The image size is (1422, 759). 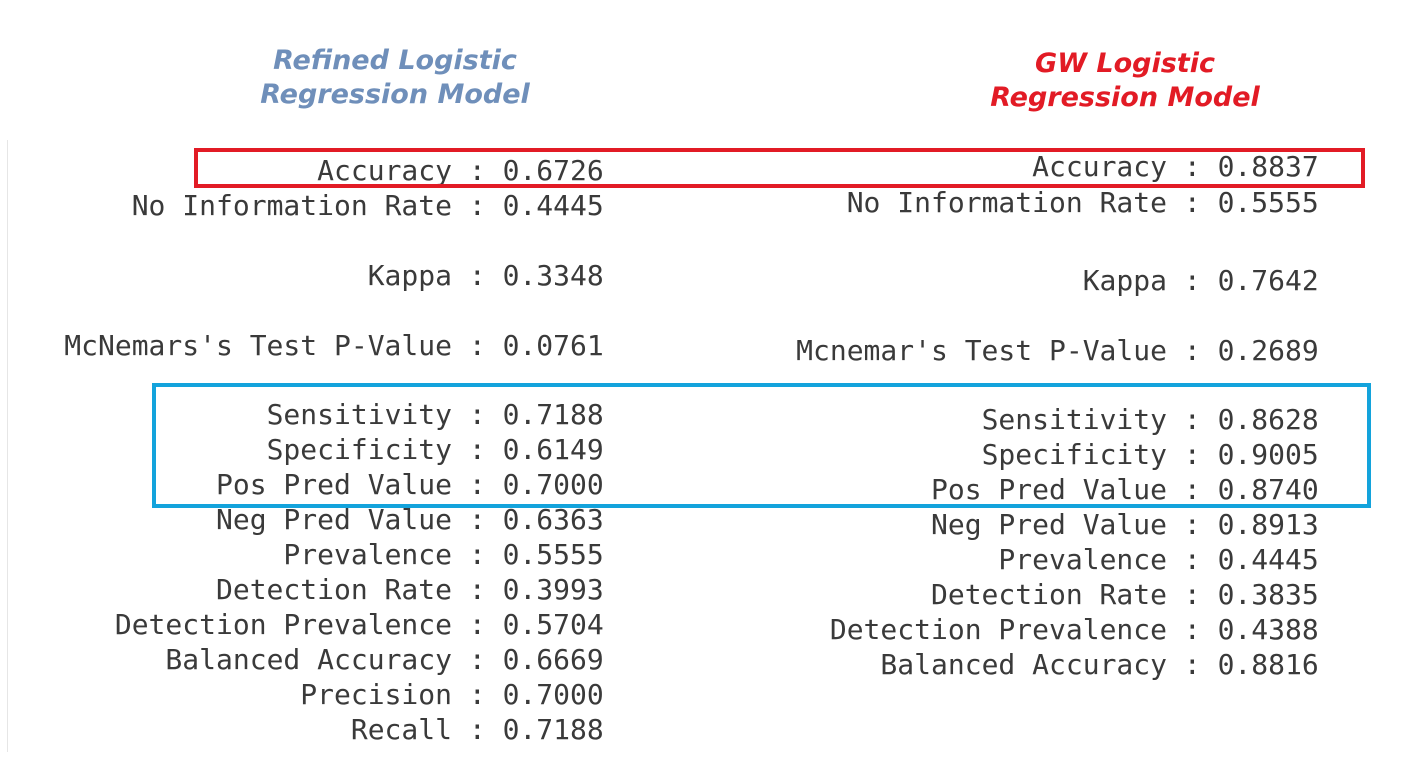 I want to click on stat-row: Kappa : 0.3348, so click(x=302, y=275).